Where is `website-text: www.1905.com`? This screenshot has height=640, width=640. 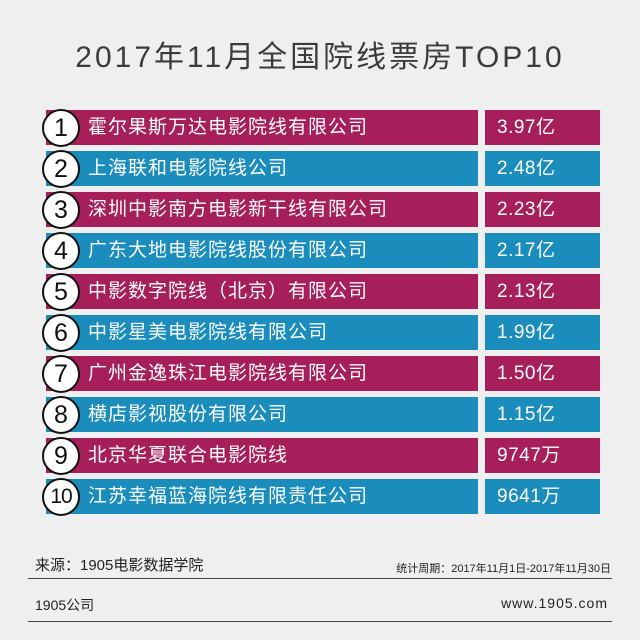 website-text: www.1905.com is located at coordinates (554, 603).